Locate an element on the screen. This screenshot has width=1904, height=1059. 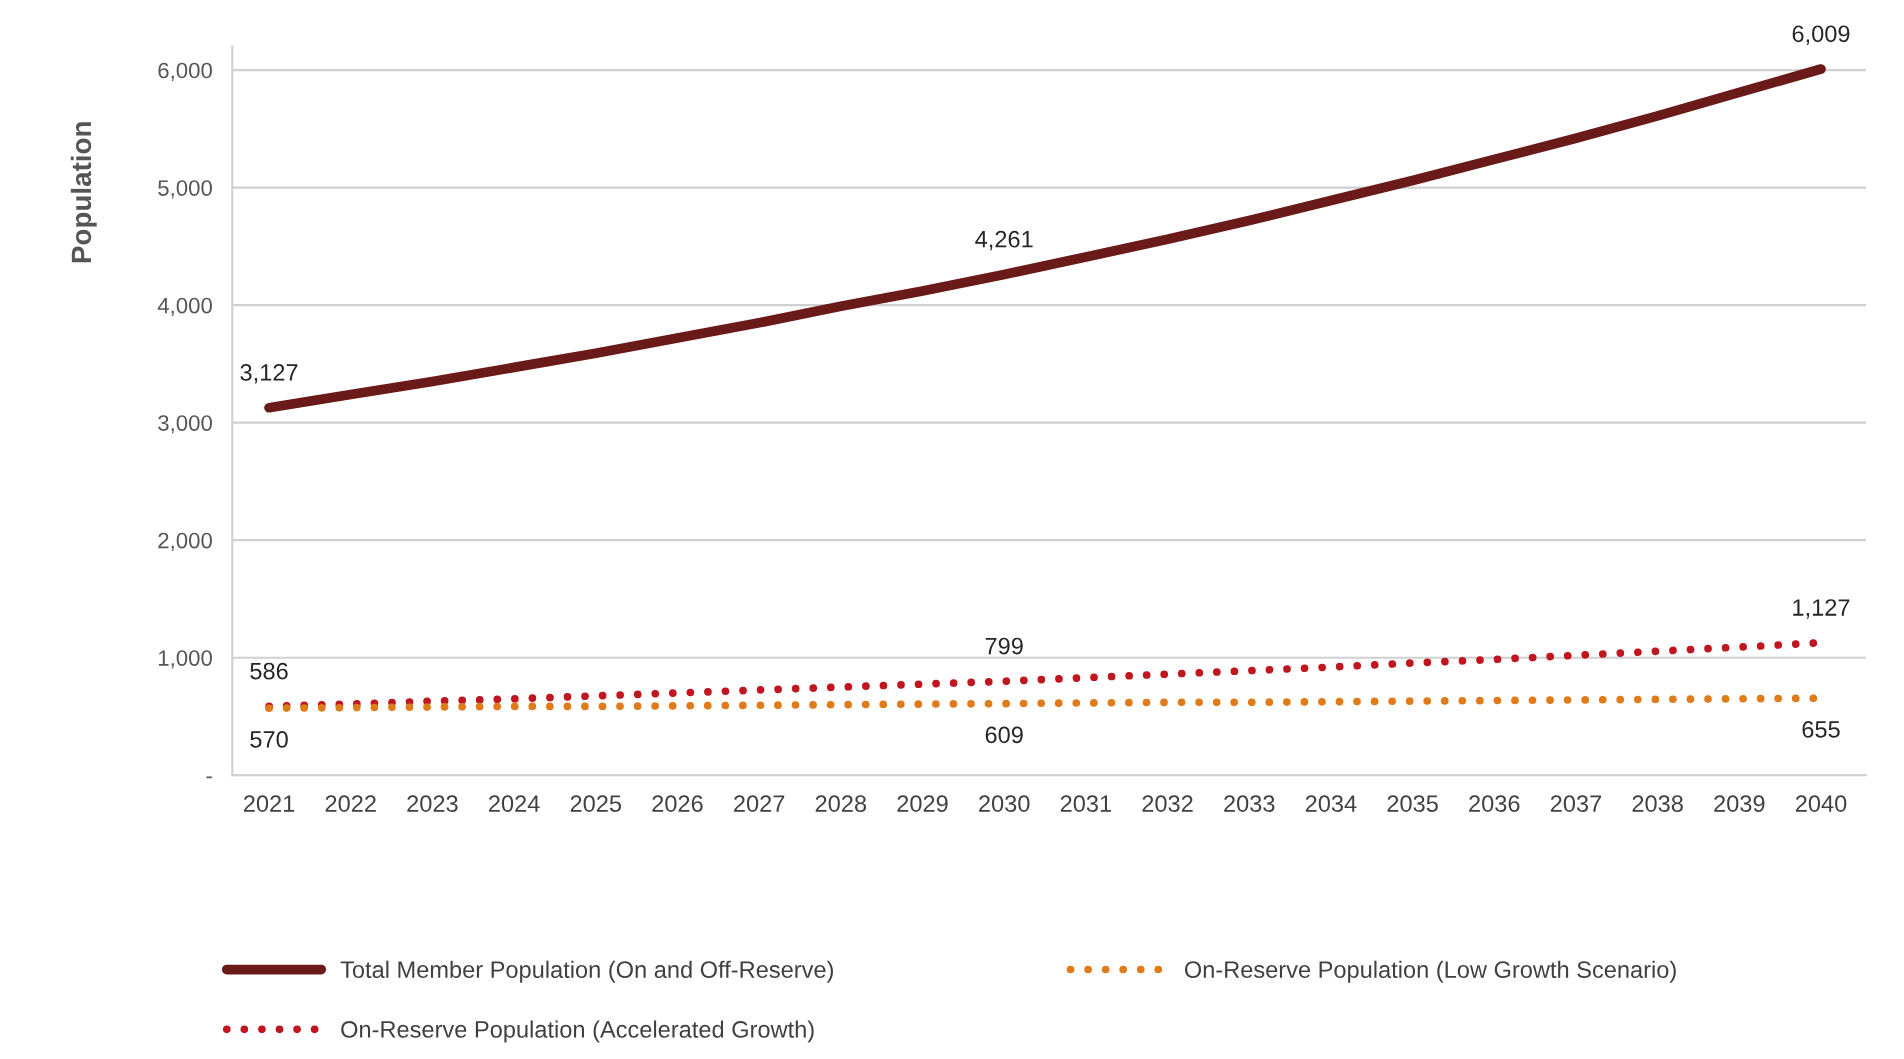
x-tick-label: 2024 is located at coordinates (514, 803).